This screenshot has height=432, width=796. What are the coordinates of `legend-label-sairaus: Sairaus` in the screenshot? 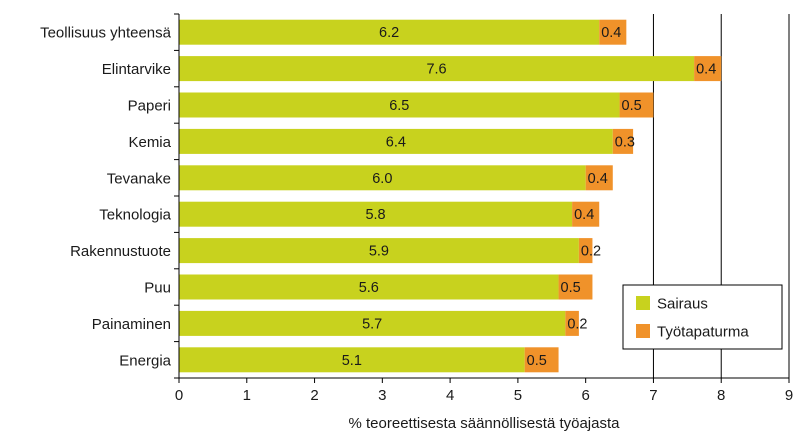 It's located at (682, 304).